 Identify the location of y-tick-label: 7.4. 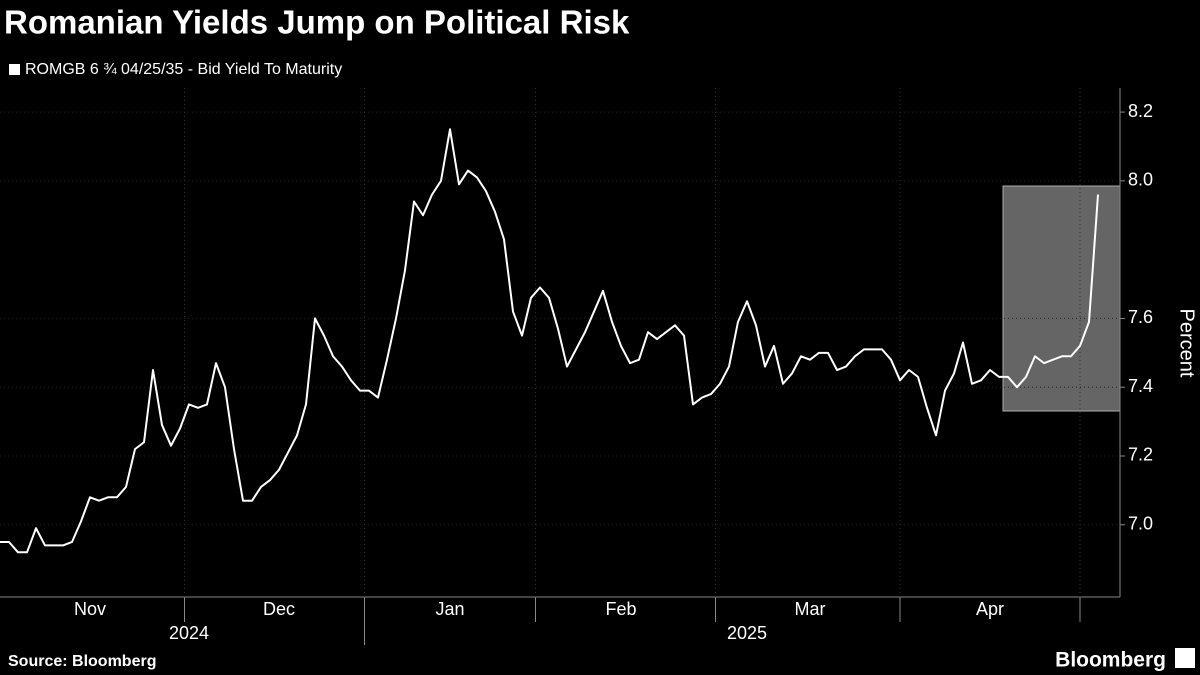
(1140, 386).